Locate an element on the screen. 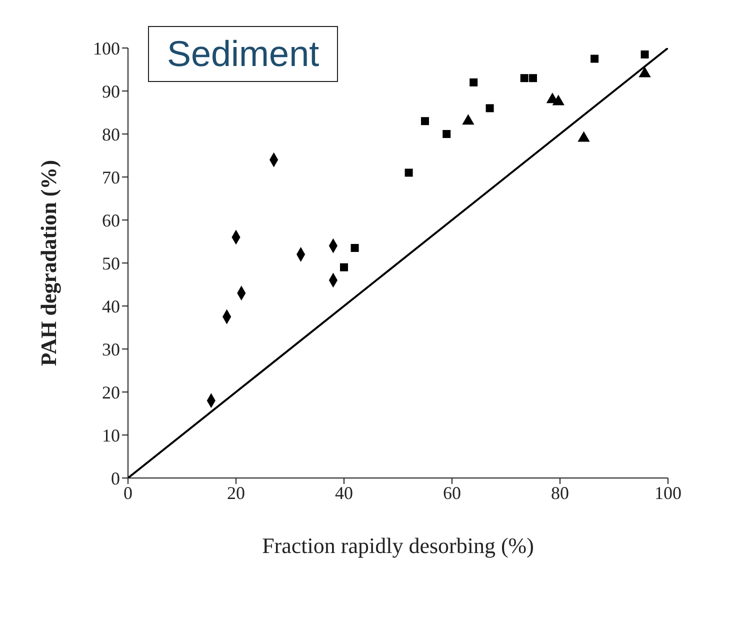 This screenshot has height=635, width=734. y-tick-label: 80 is located at coordinates (111, 134).